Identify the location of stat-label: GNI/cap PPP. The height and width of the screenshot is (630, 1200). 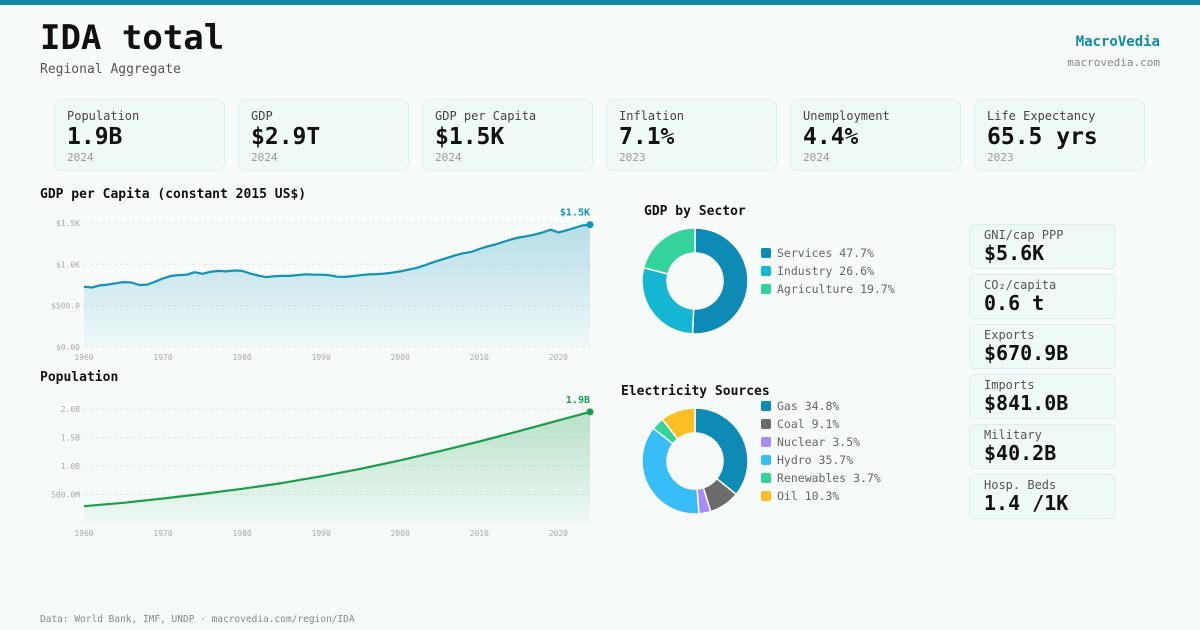
(1024, 235).